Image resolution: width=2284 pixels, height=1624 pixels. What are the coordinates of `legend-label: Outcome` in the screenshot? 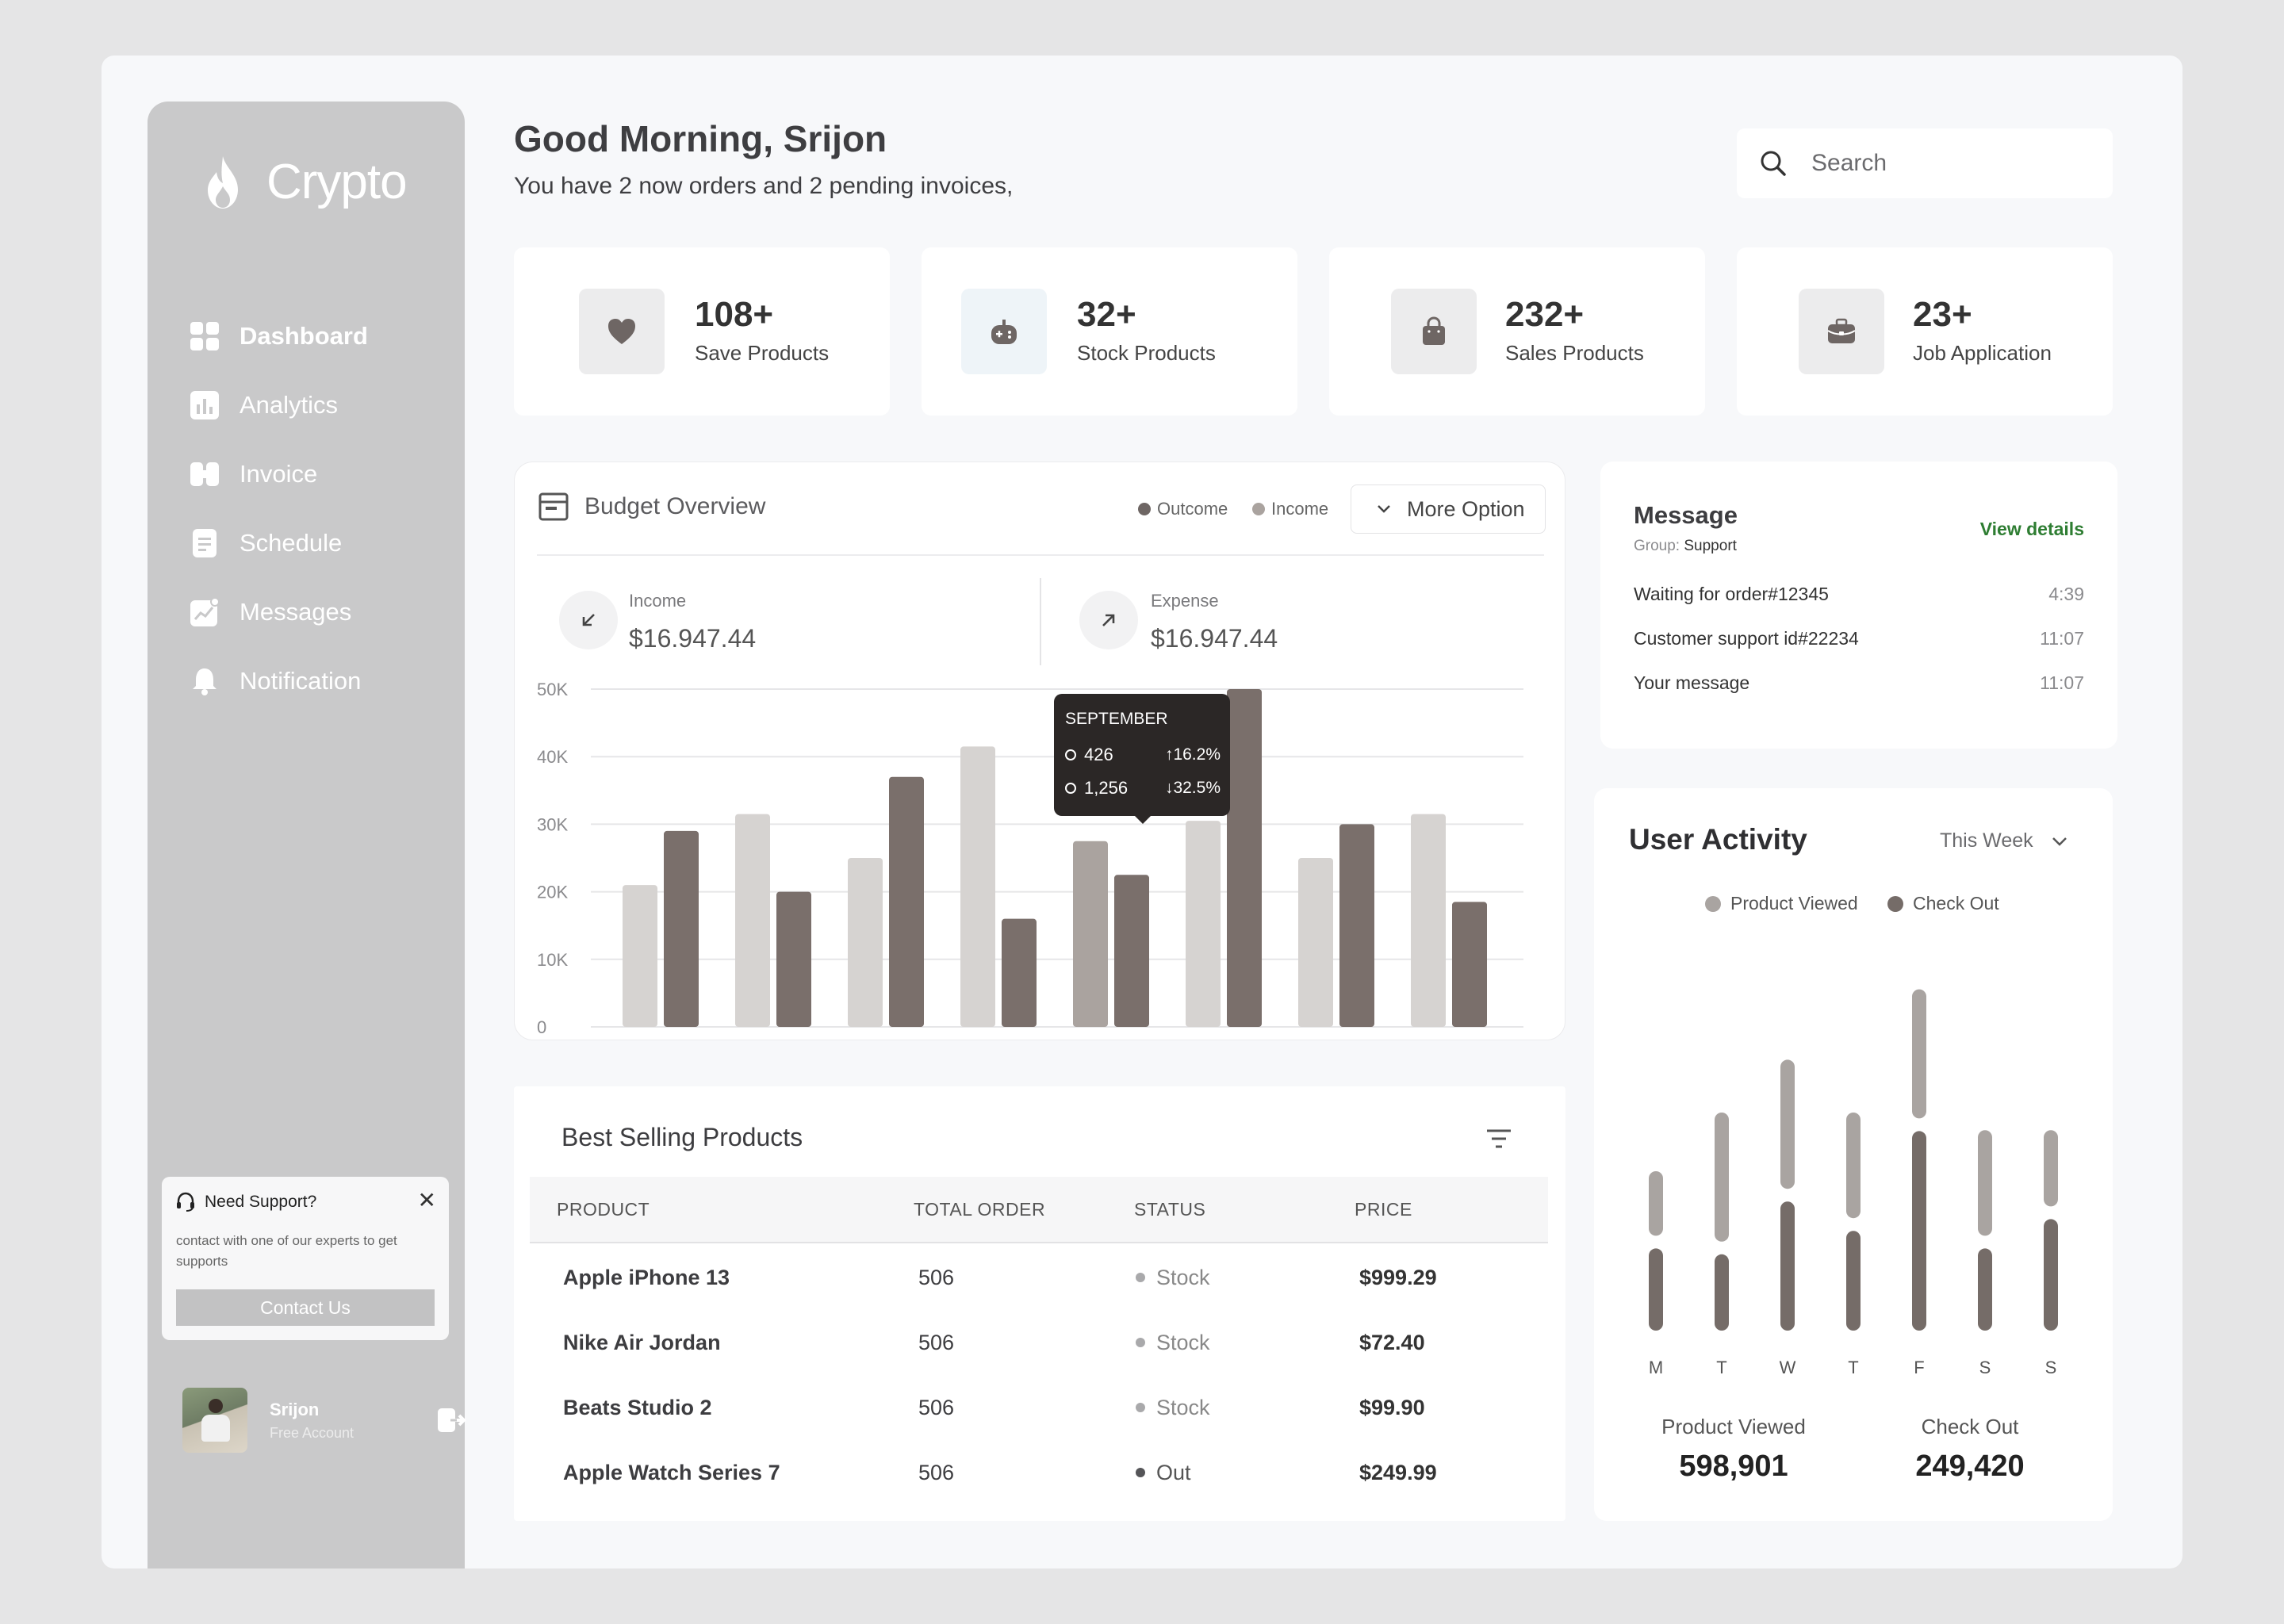 It's located at (1192, 509).